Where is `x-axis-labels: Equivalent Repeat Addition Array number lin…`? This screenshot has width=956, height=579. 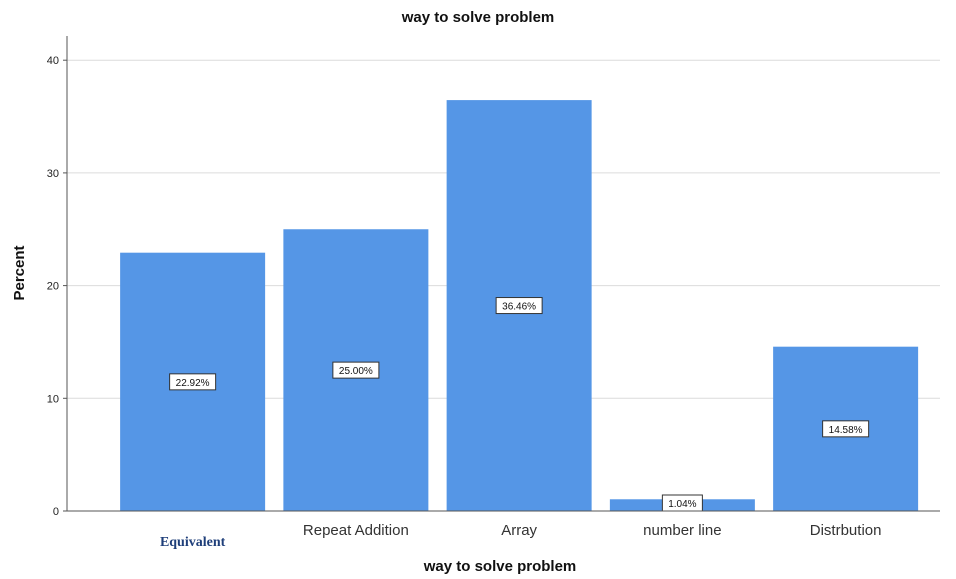 x-axis-labels: Equivalent Repeat Addition Array number lin… is located at coordinates (521, 536).